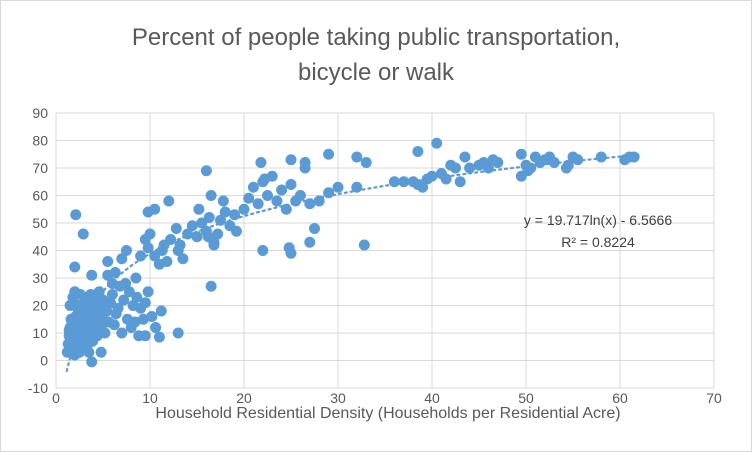 This screenshot has width=752, height=452. Describe the element at coordinates (598, 242) in the screenshot. I see `trendline-r2: R² = 0.8224` at that location.